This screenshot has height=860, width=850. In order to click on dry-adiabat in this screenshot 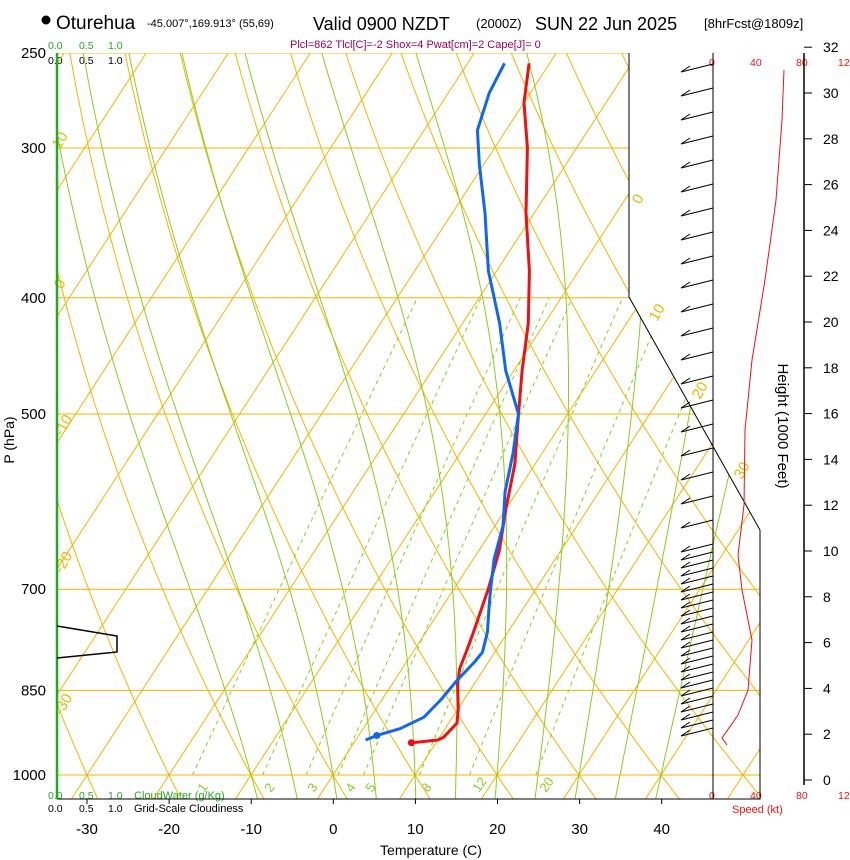, I will do `click(7, 416)`.